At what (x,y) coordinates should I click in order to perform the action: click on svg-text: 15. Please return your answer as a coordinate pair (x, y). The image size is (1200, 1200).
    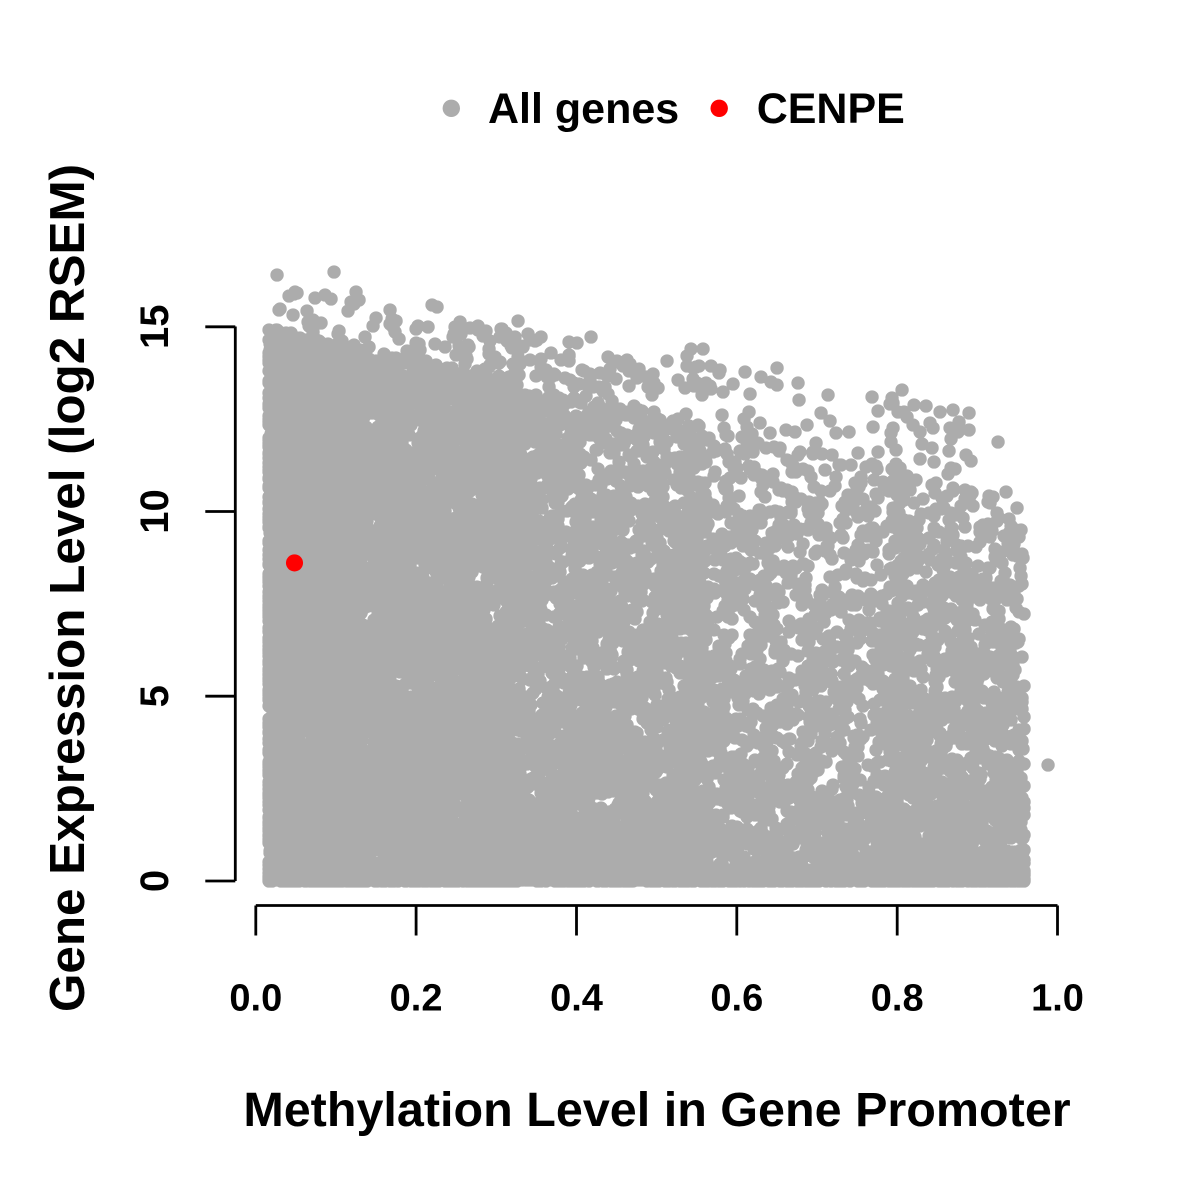
    Looking at the image, I should click on (155, 327).